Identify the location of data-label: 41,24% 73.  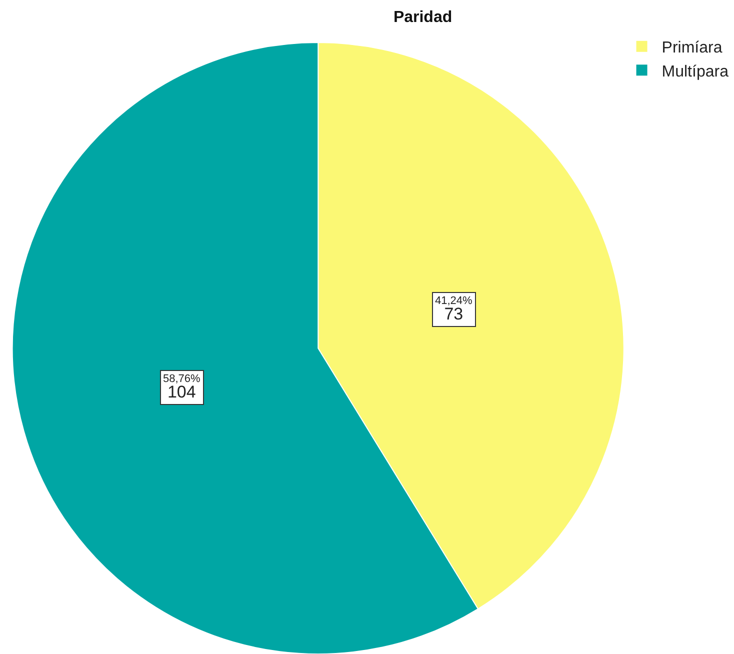
(454, 309).